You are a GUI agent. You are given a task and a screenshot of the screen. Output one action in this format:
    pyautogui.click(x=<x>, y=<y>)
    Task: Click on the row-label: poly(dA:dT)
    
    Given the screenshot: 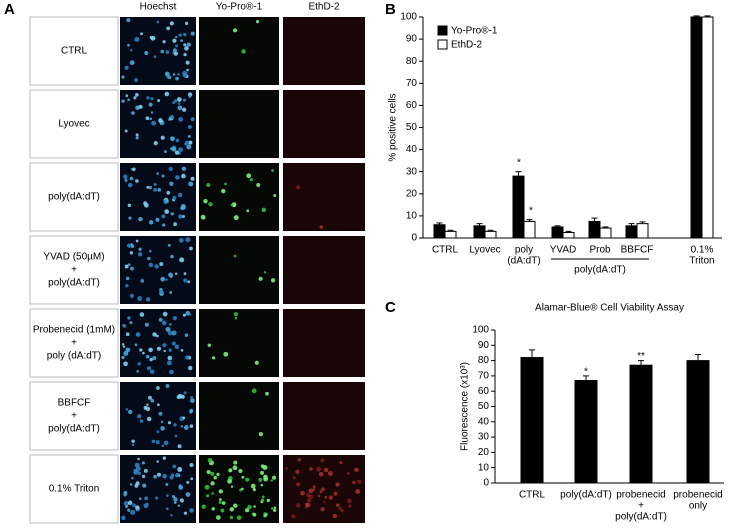 What is the action you would take?
    pyautogui.click(x=74, y=283)
    